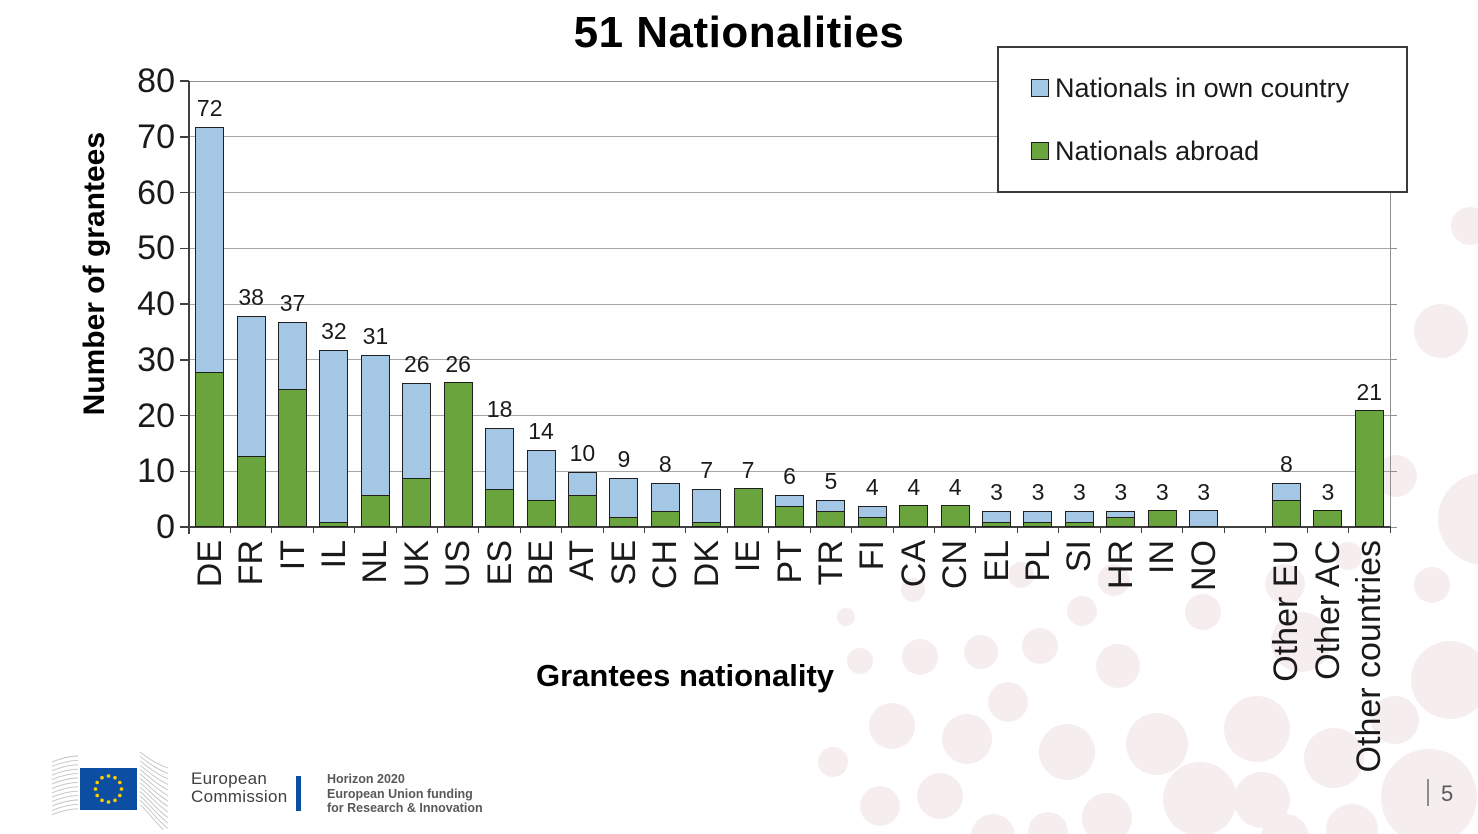 This screenshot has width=1478, height=834. What do you see at coordinates (541, 430) in the screenshot?
I see `bar-total-label: 14` at bounding box center [541, 430].